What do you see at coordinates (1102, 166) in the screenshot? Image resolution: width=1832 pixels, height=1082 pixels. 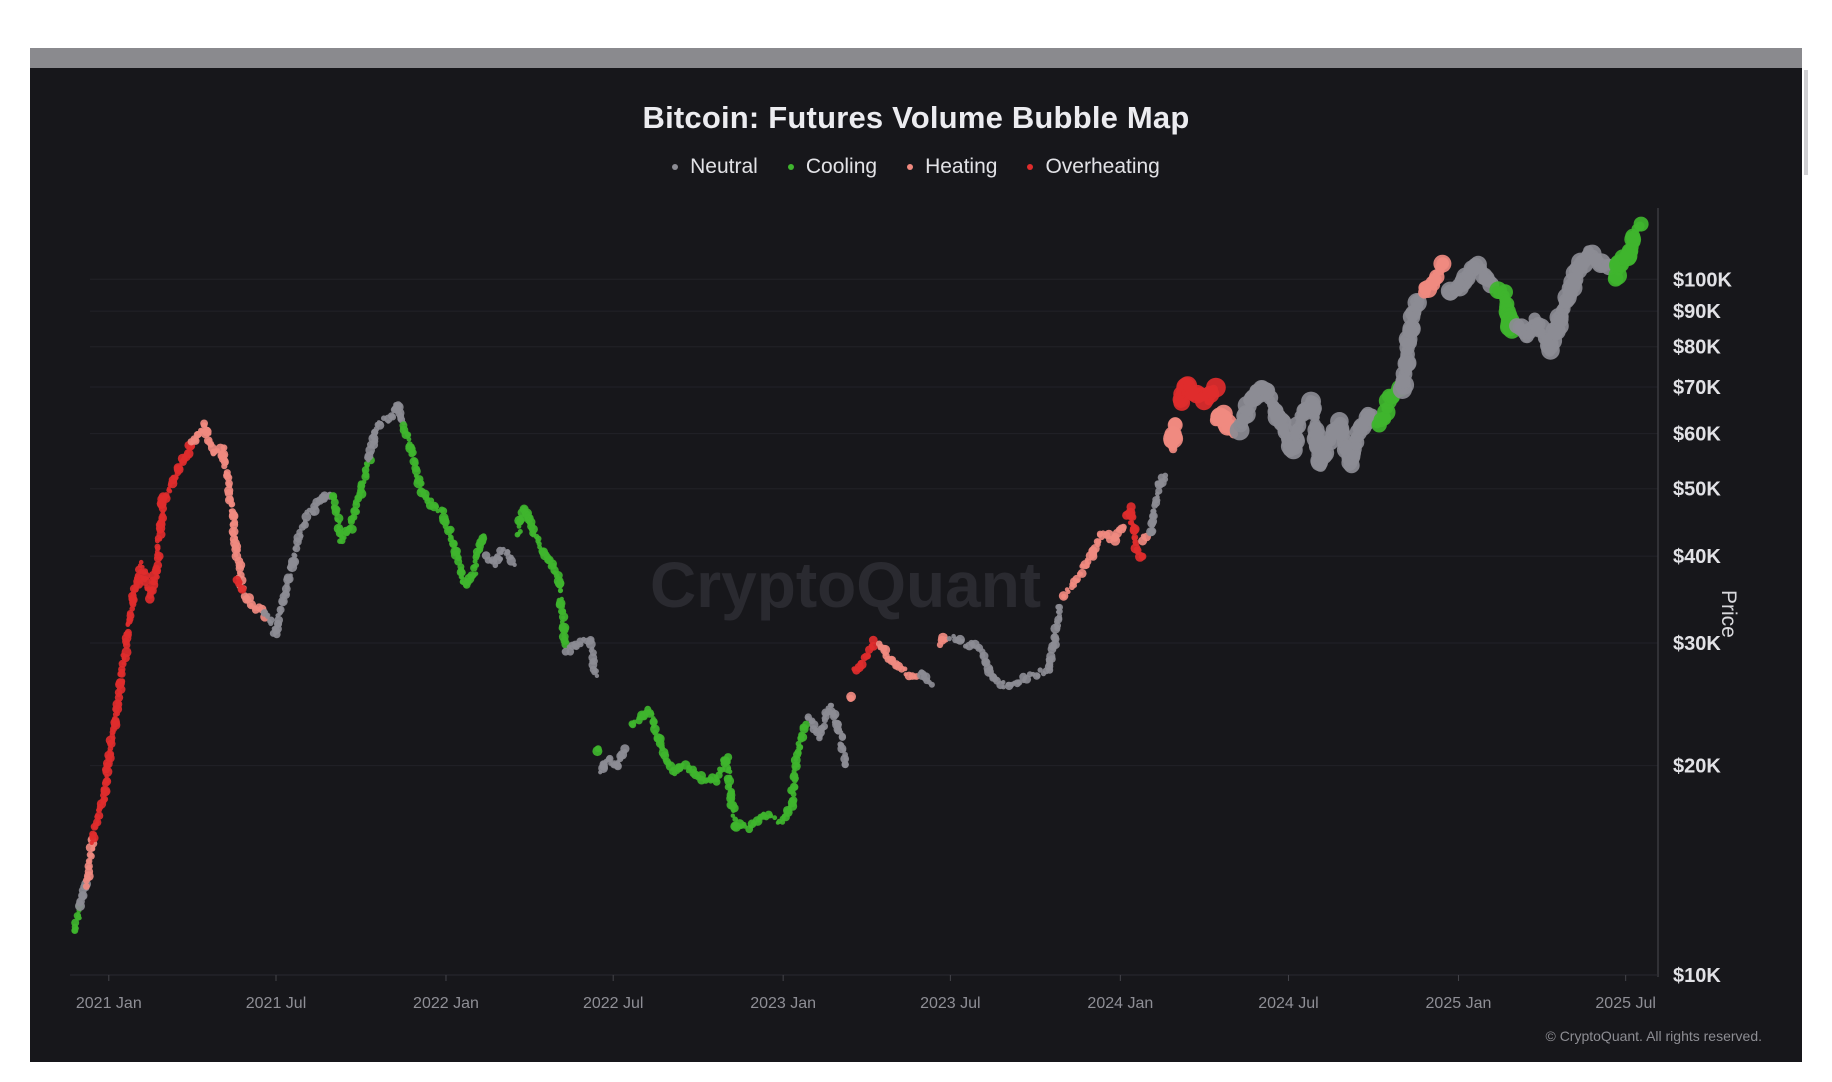 I see `legend-label-overheating: Overheating` at bounding box center [1102, 166].